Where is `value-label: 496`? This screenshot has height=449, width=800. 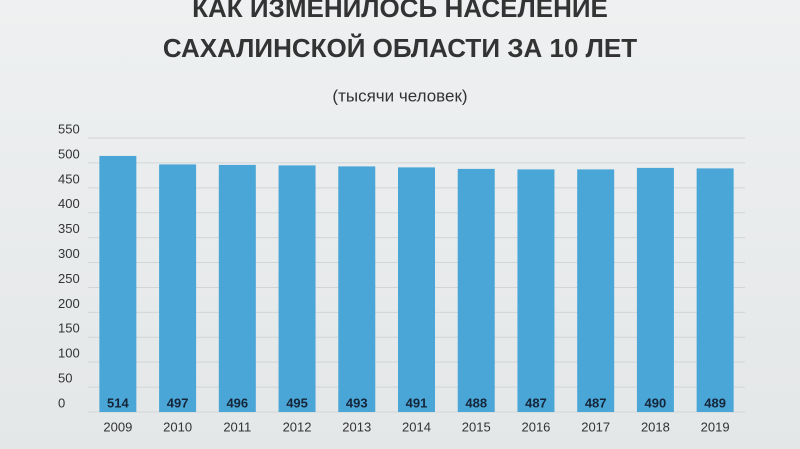
value-label: 496 is located at coordinates (237, 402).